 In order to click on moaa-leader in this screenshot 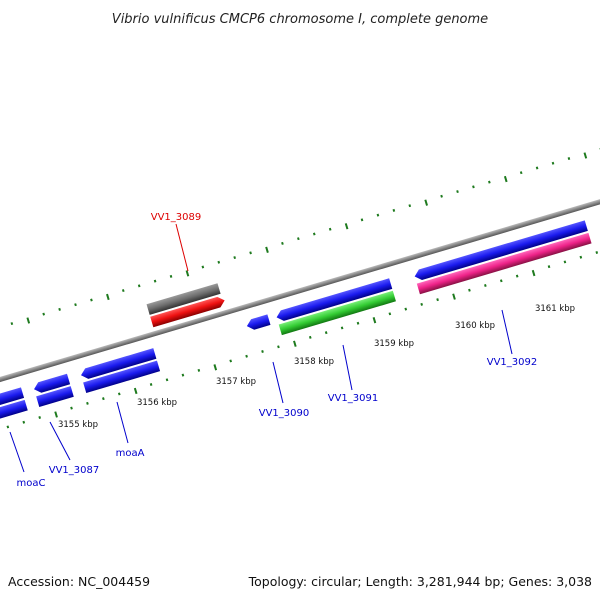, I will do `click(122, 422)`.